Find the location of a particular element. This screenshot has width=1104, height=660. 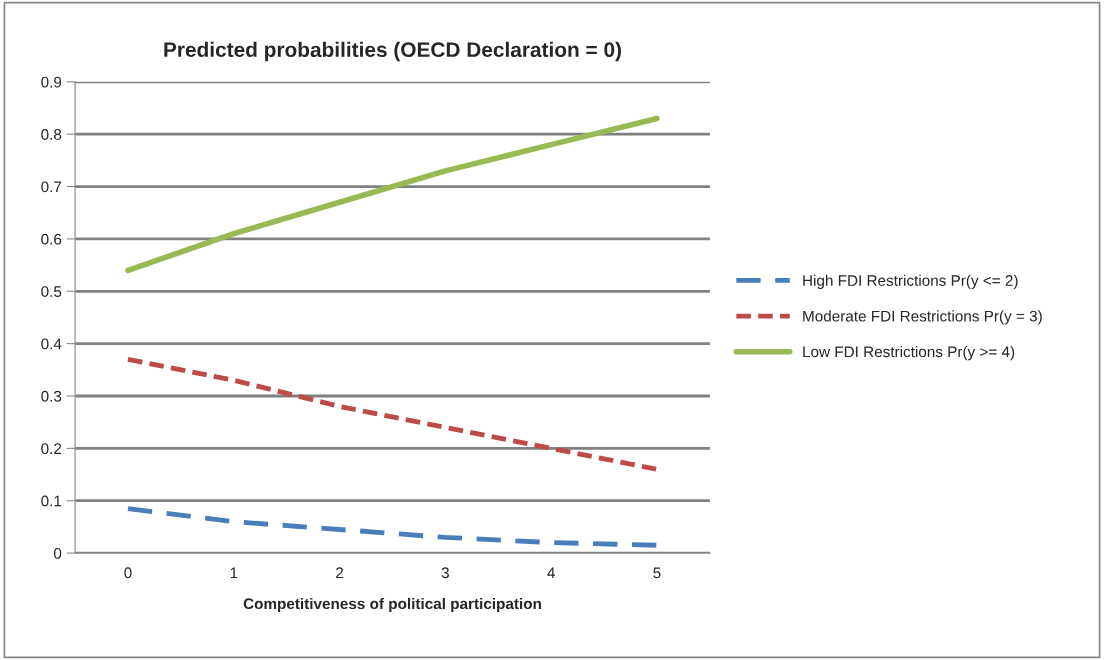

x-axis-title: Competitiveness of political participation is located at coordinates (392, 605).